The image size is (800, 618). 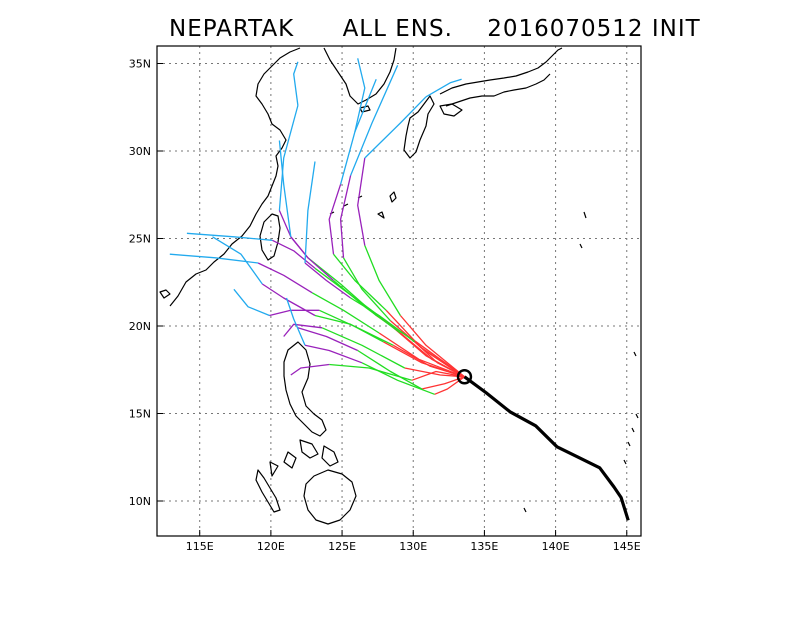 What do you see at coordinates (140, 501) in the screenshot?
I see `lat-tick-label: 10N` at bounding box center [140, 501].